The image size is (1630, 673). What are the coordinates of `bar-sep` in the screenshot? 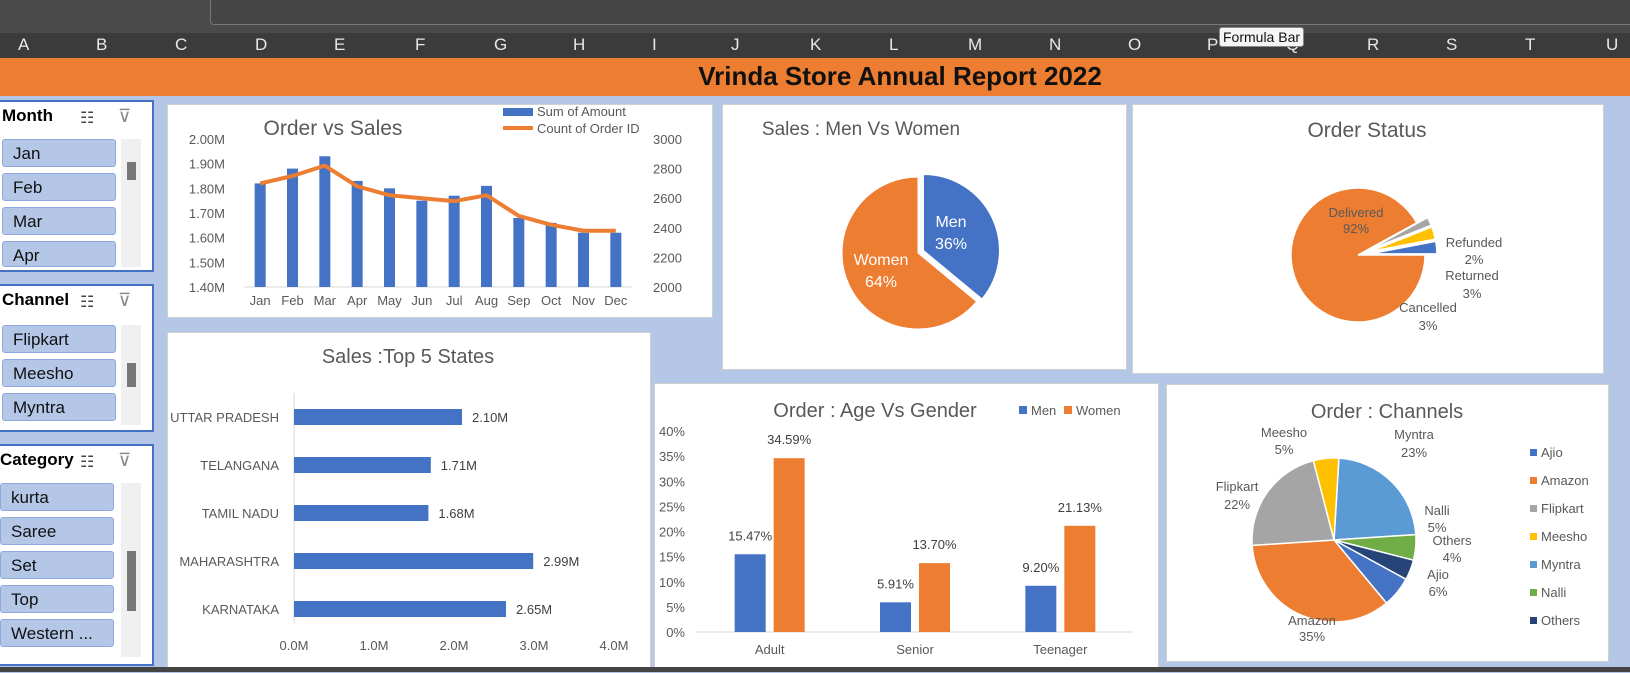 It's located at (519, 252).